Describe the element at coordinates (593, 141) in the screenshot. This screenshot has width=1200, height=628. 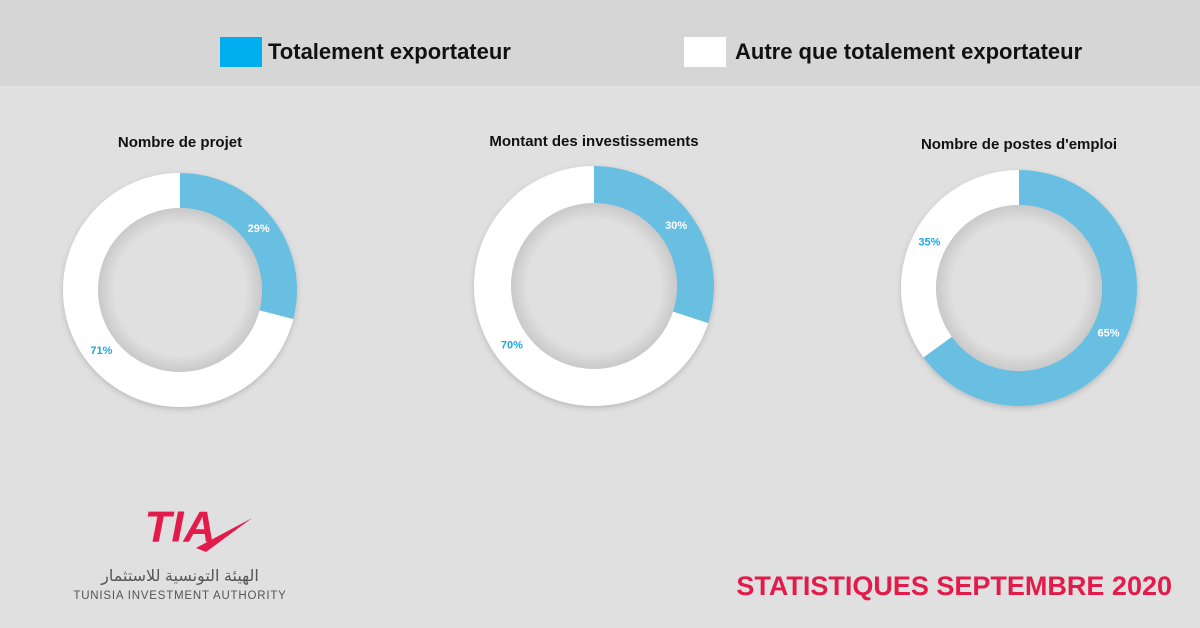
I see `chart-title: Montant des investissements` at that location.